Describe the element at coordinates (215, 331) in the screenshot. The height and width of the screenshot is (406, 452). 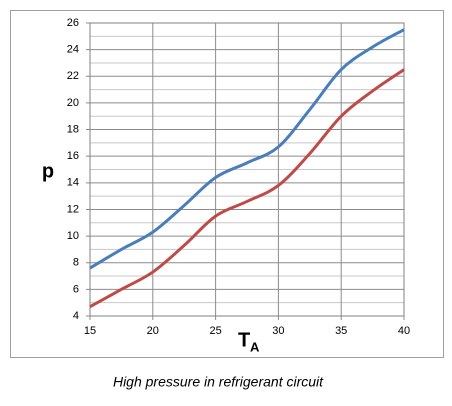
I see `x-tick-label: 25` at that location.